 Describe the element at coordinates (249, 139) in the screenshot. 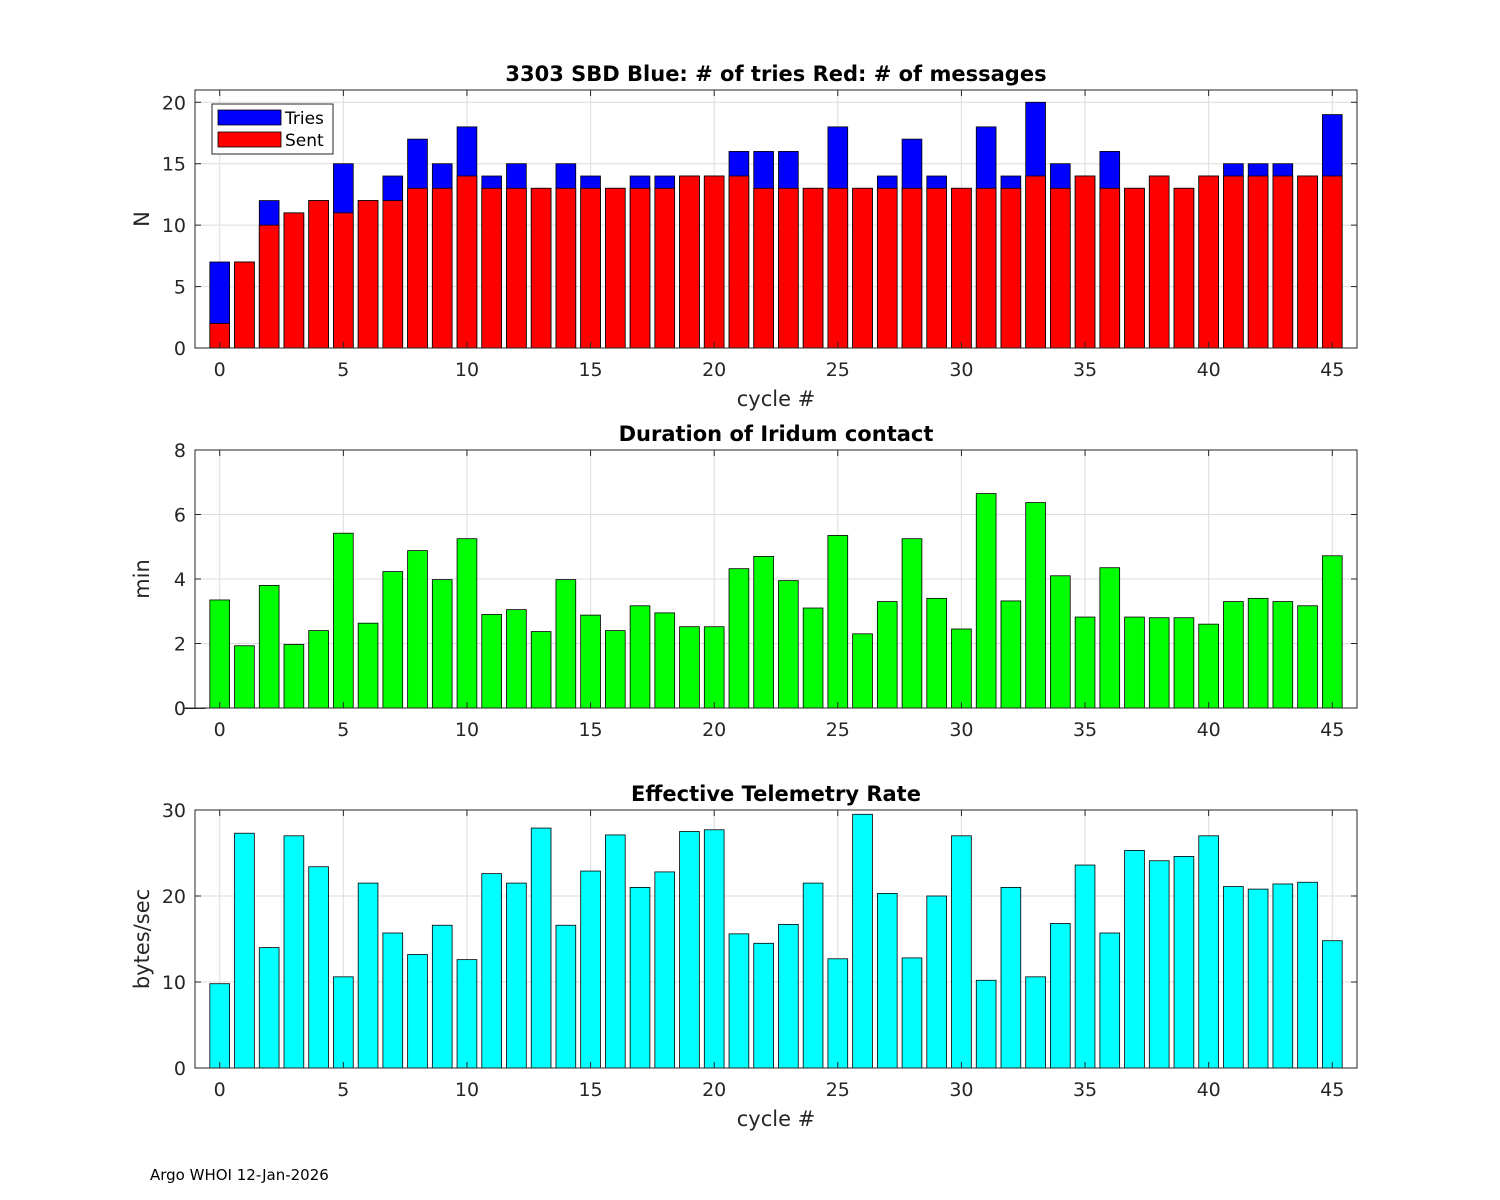

I see `legend-swatch-sent` at that location.